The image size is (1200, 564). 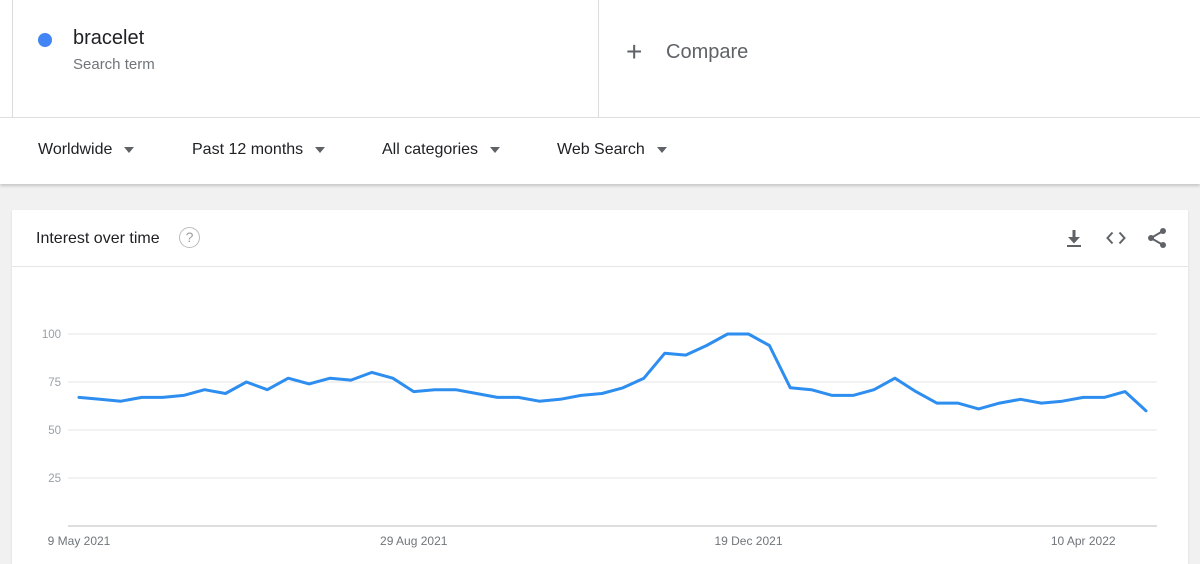 I want to click on search-type-filter-label: Web Search, so click(x=601, y=149).